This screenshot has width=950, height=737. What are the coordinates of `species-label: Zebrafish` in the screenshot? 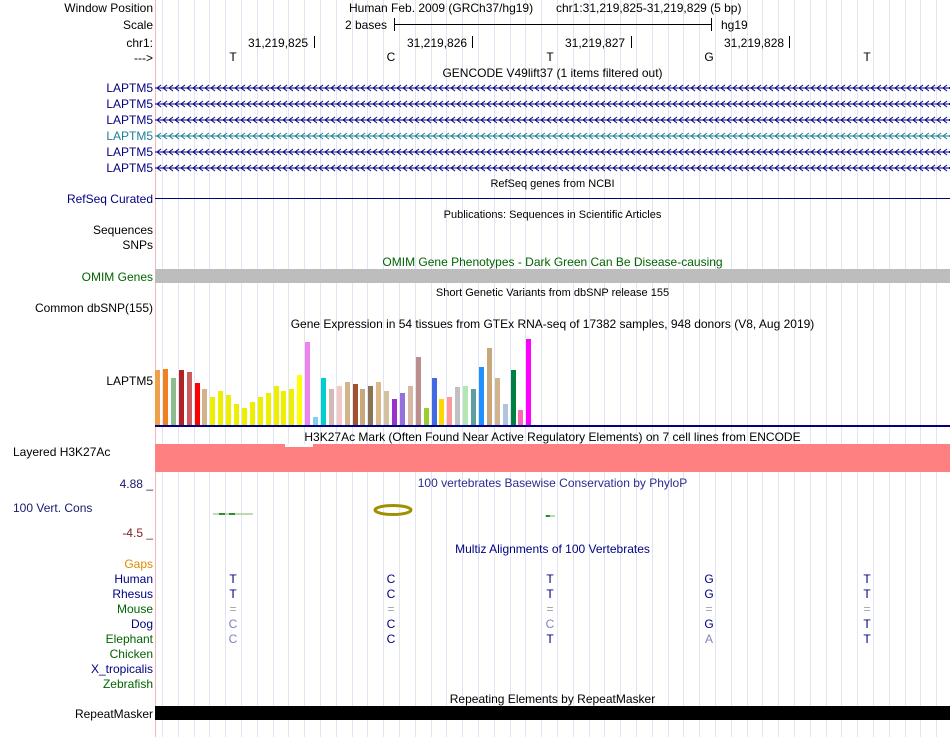 It's located at (127, 684).